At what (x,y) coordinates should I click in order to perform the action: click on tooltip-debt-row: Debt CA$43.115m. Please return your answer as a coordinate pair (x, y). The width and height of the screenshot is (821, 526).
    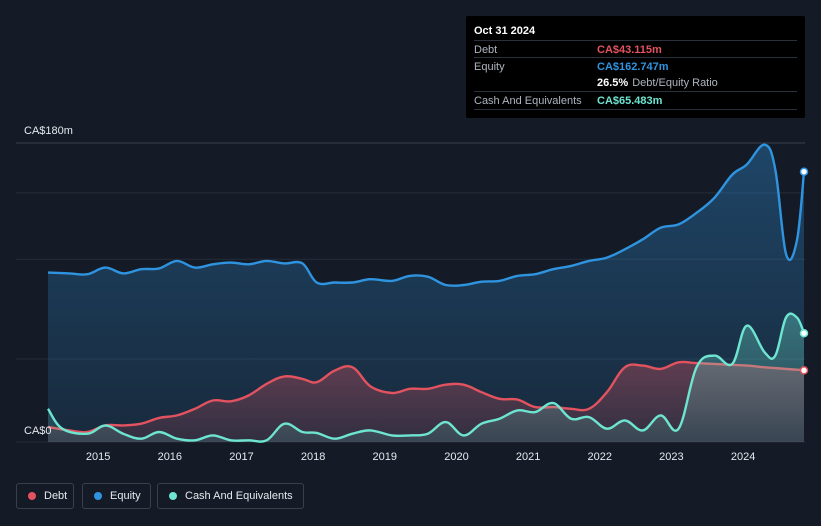
    Looking at the image, I should click on (635, 49).